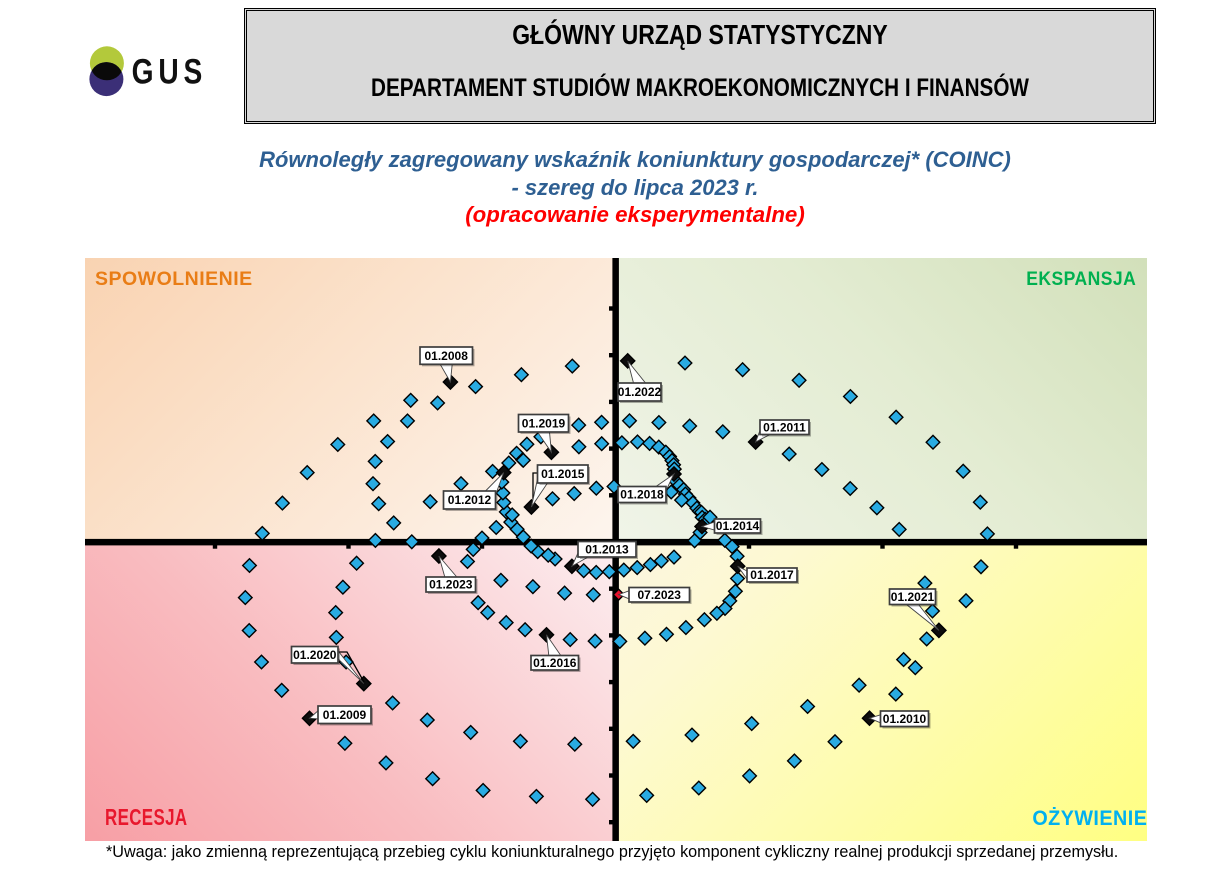  What do you see at coordinates (607, 549) in the screenshot?
I see `svg-text: 01.2013` at bounding box center [607, 549].